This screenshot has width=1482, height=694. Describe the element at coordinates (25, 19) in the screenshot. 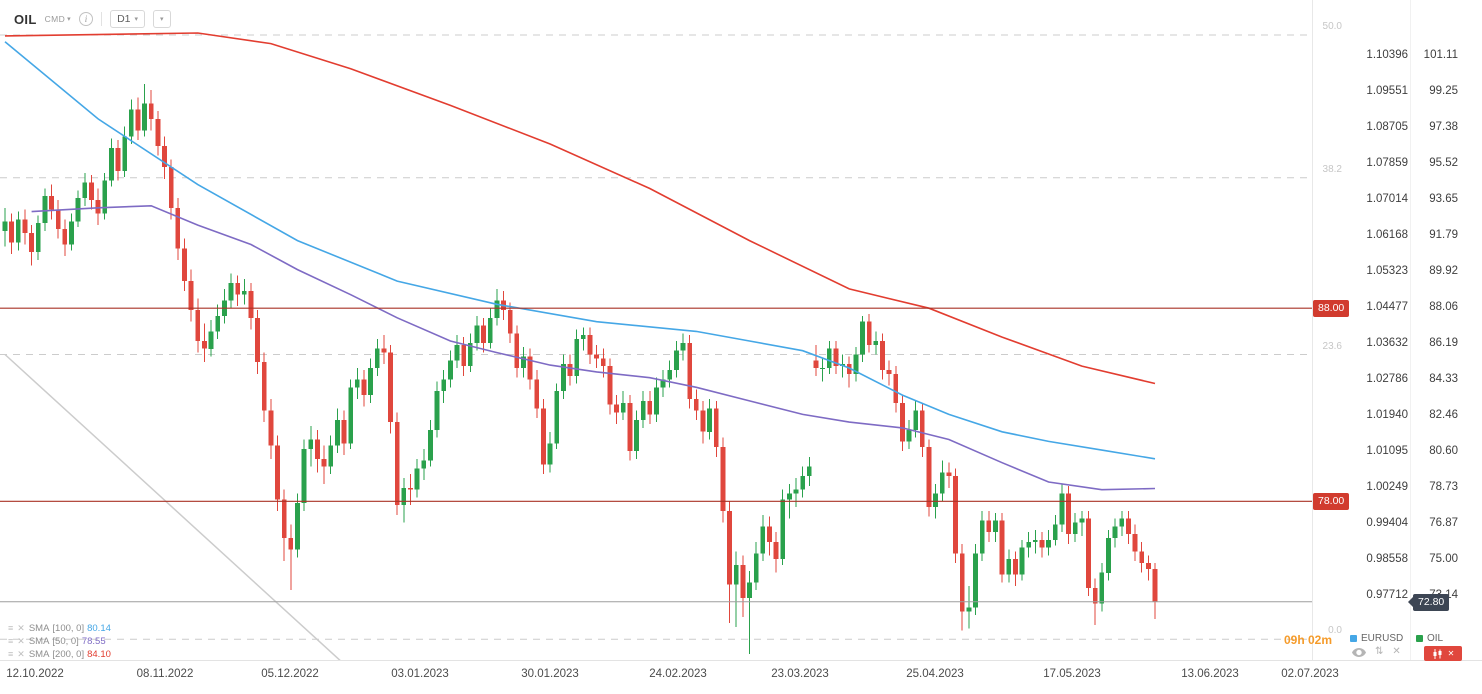

I see `symbol-label: OIL` at that location.